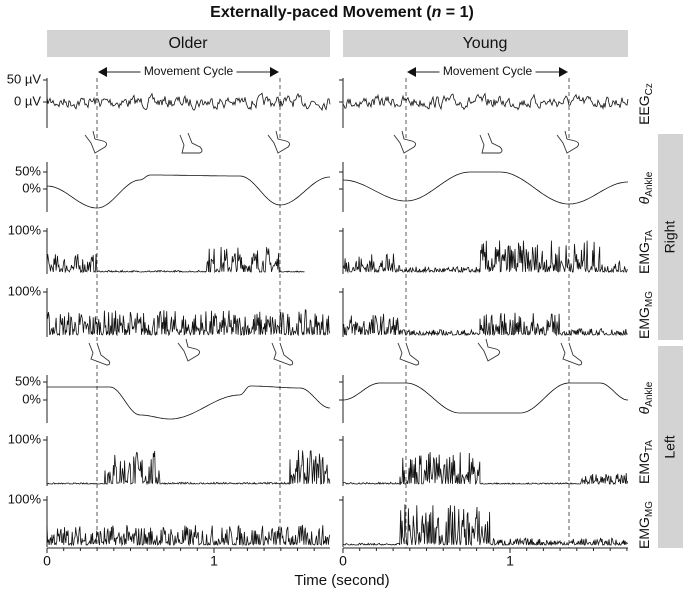  I want to click on x-axis-title: Time (second), so click(341, 580).